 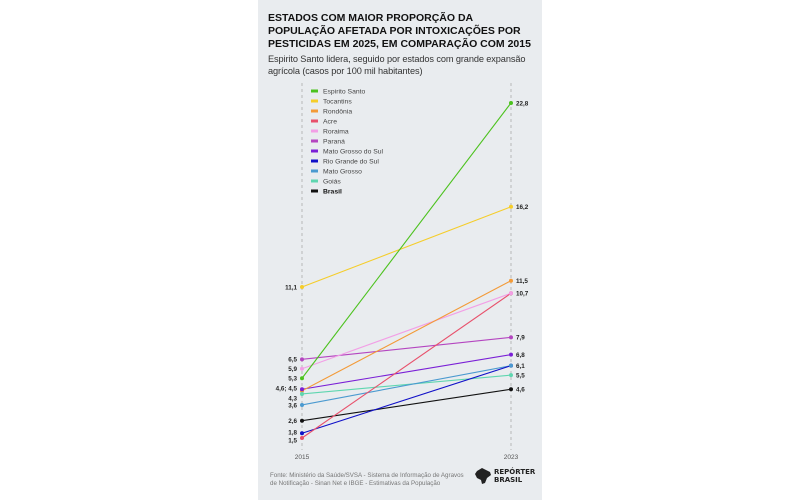 What do you see at coordinates (292, 369) in the screenshot?
I see `data-label-2015: 5,9` at bounding box center [292, 369].